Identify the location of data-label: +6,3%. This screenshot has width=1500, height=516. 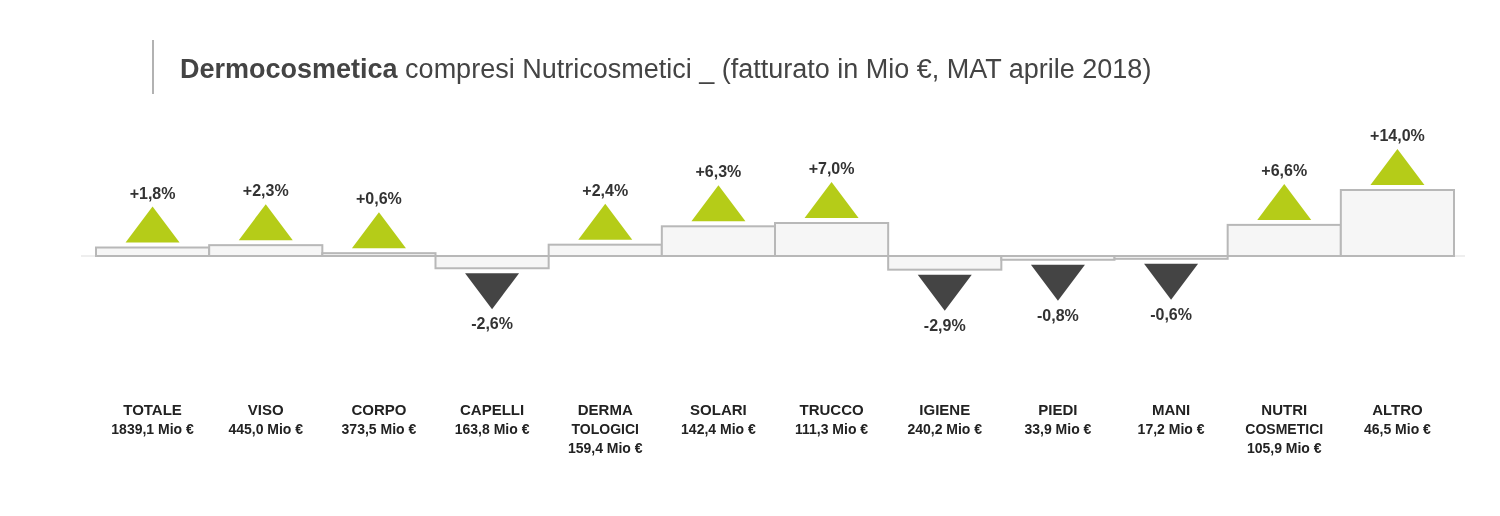
(718, 172).